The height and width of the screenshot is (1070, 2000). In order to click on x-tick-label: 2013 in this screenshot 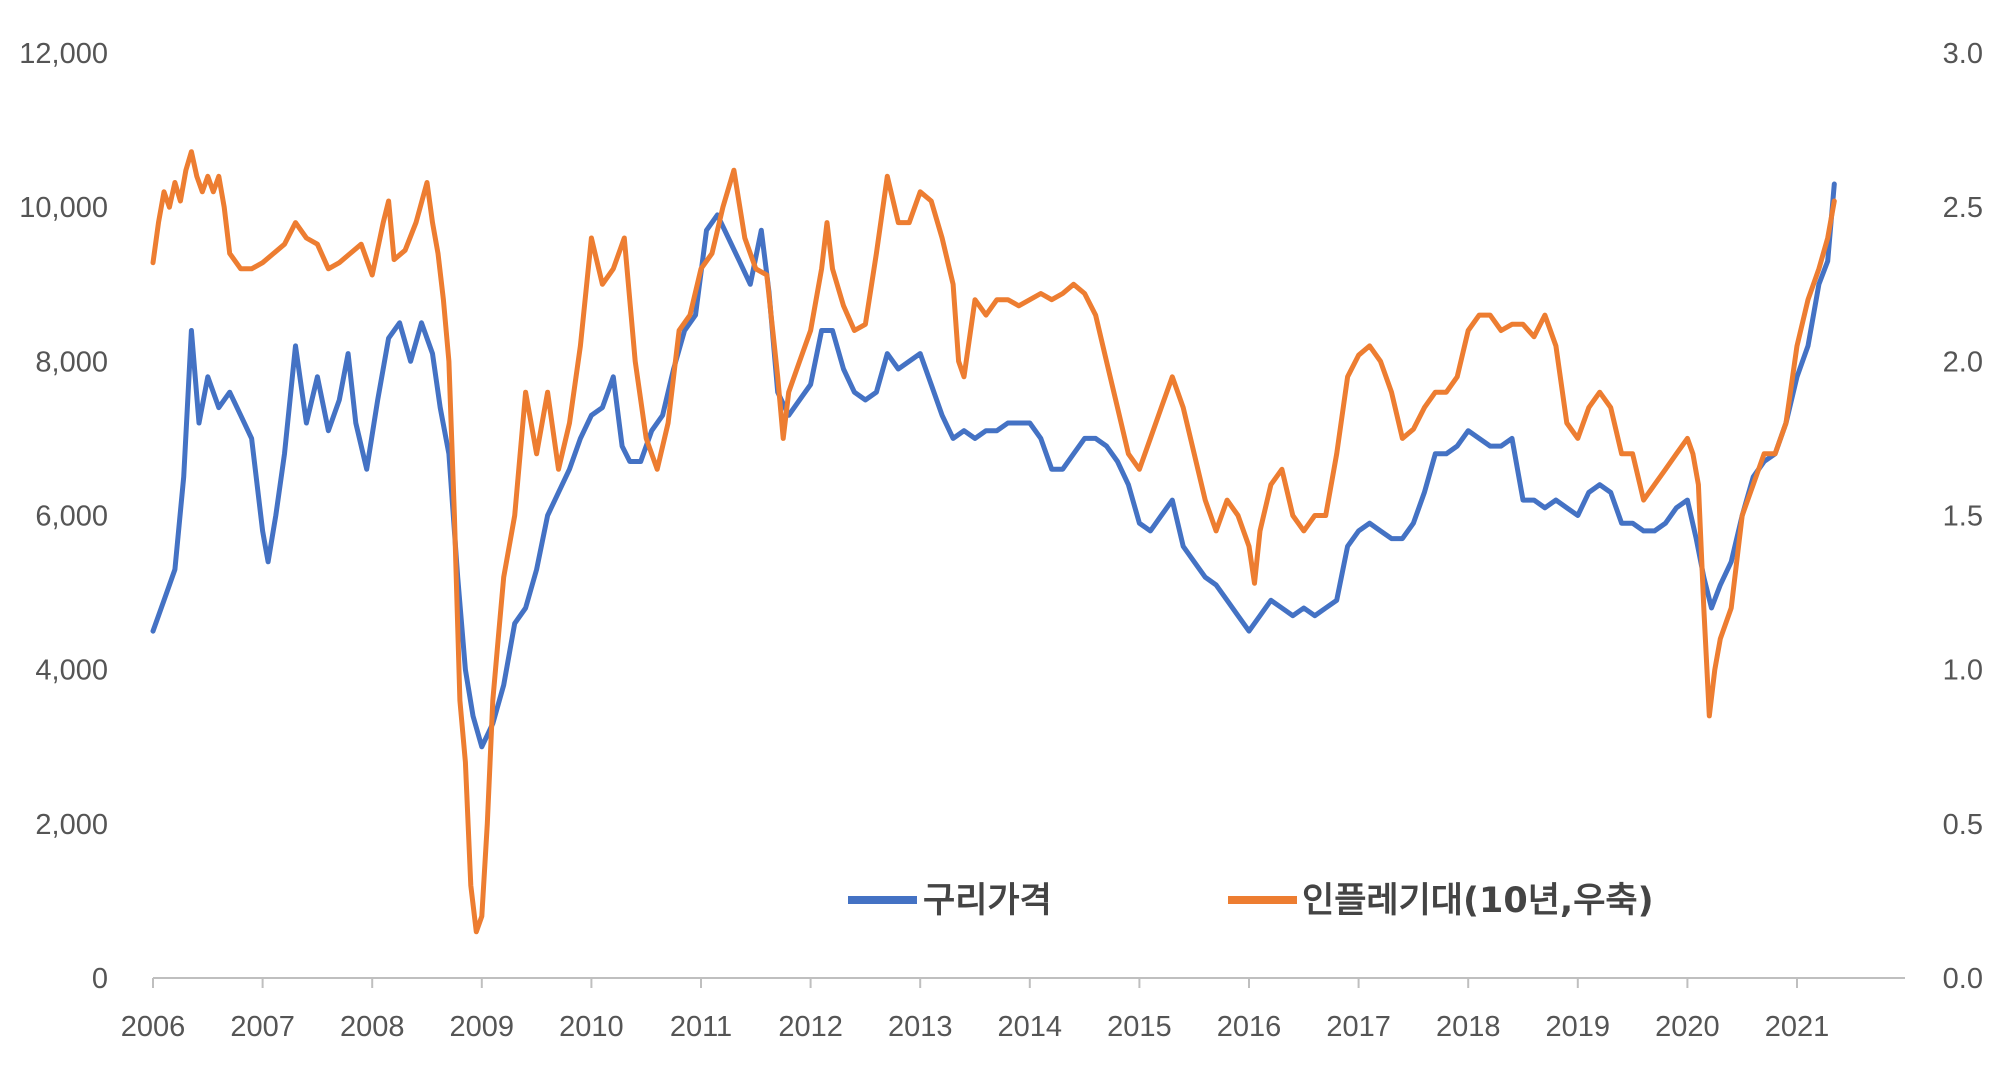, I will do `click(920, 1027)`.